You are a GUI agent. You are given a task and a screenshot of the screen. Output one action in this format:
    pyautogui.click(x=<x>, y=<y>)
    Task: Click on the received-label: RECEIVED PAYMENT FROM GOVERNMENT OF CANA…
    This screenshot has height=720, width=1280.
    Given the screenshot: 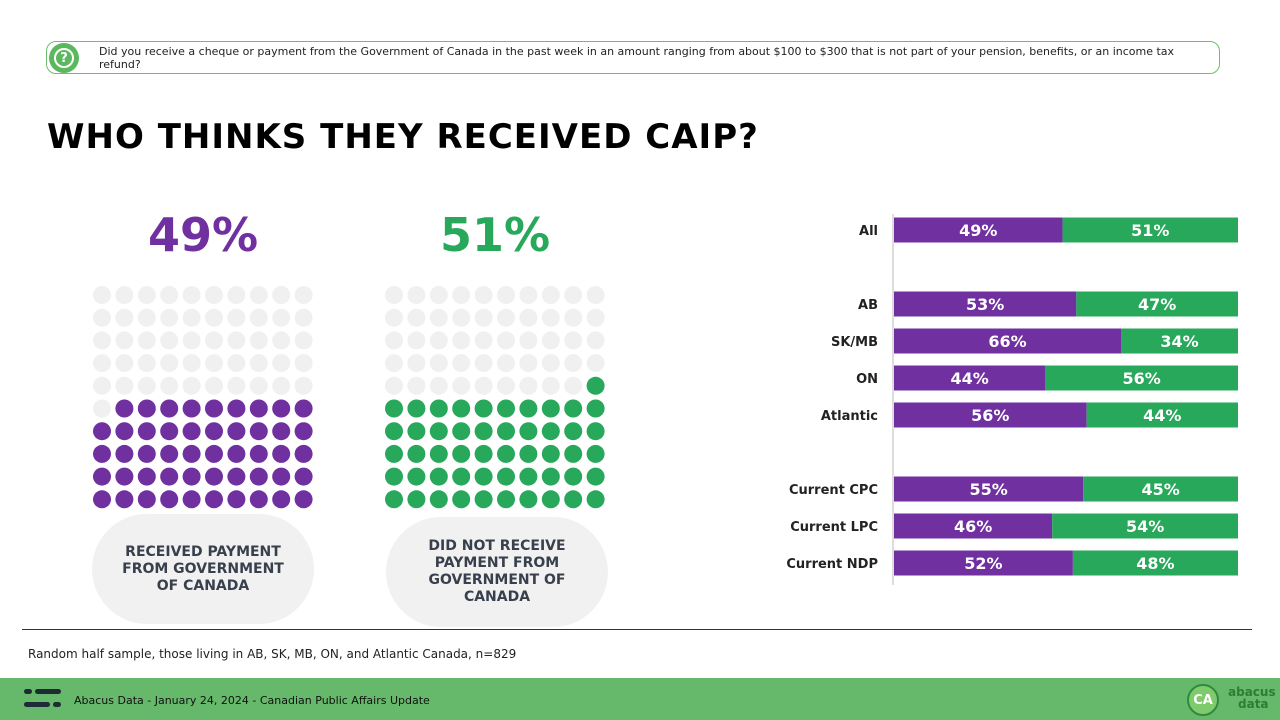 What is the action you would take?
    pyautogui.click(x=203, y=569)
    